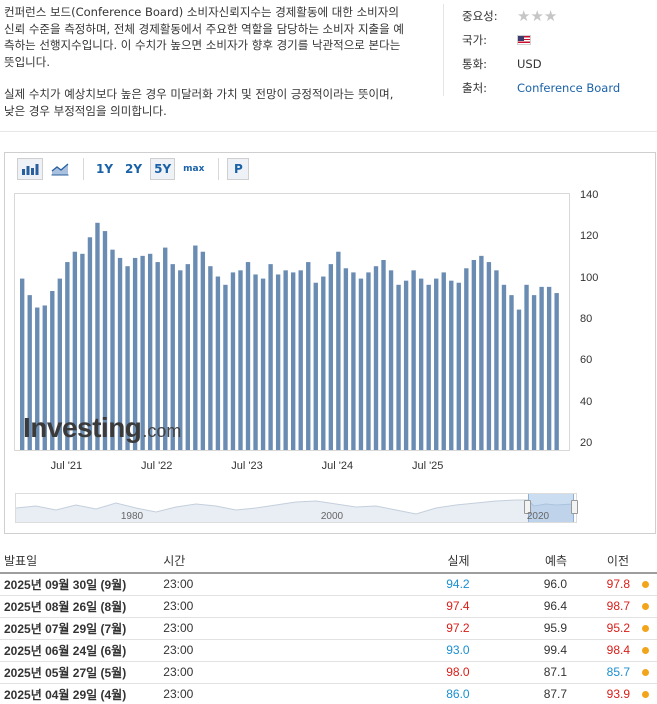 This screenshot has height=704, width=657. Describe the element at coordinates (134, 169) in the screenshot. I see `range-2y-button: 2Y` at that location.